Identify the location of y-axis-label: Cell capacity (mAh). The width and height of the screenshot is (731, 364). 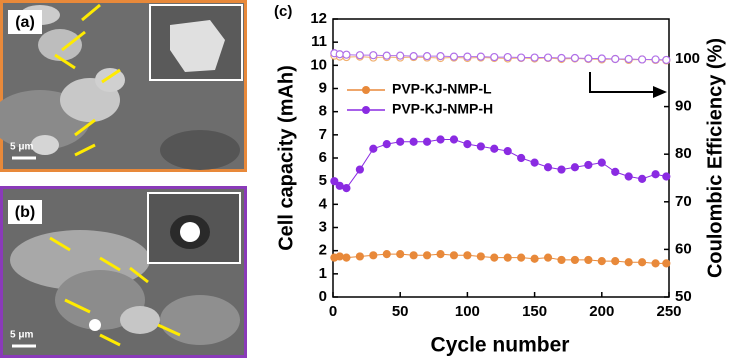
(286, 158).